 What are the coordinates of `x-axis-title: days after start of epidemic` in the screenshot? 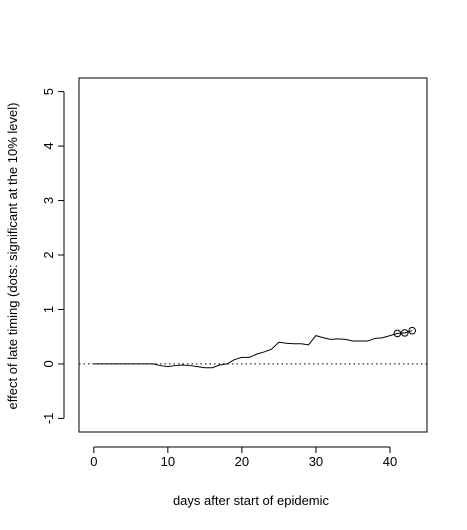 It's located at (251, 500).